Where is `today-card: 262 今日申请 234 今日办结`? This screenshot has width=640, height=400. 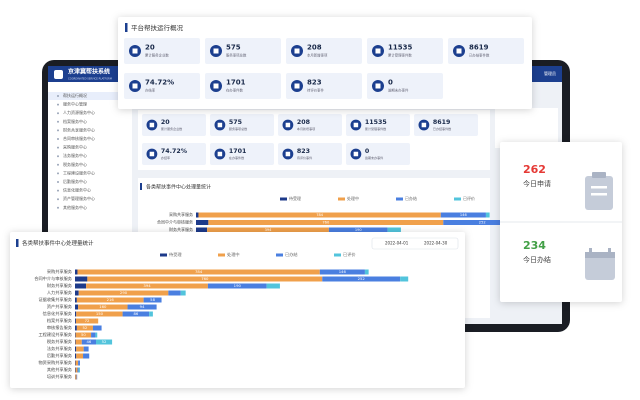
today-card: 262 今日申请 234 今日办结 is located at coordinates (561, 222).